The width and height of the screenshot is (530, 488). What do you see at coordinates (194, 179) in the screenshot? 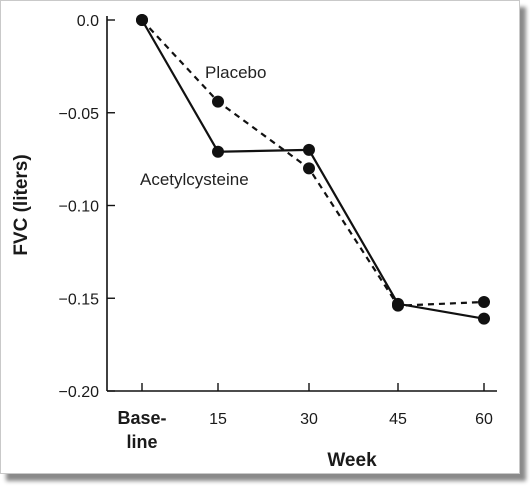
I see `series-label-acetylcysteine: Acetylcysteine` at bounding box center [194, 179].